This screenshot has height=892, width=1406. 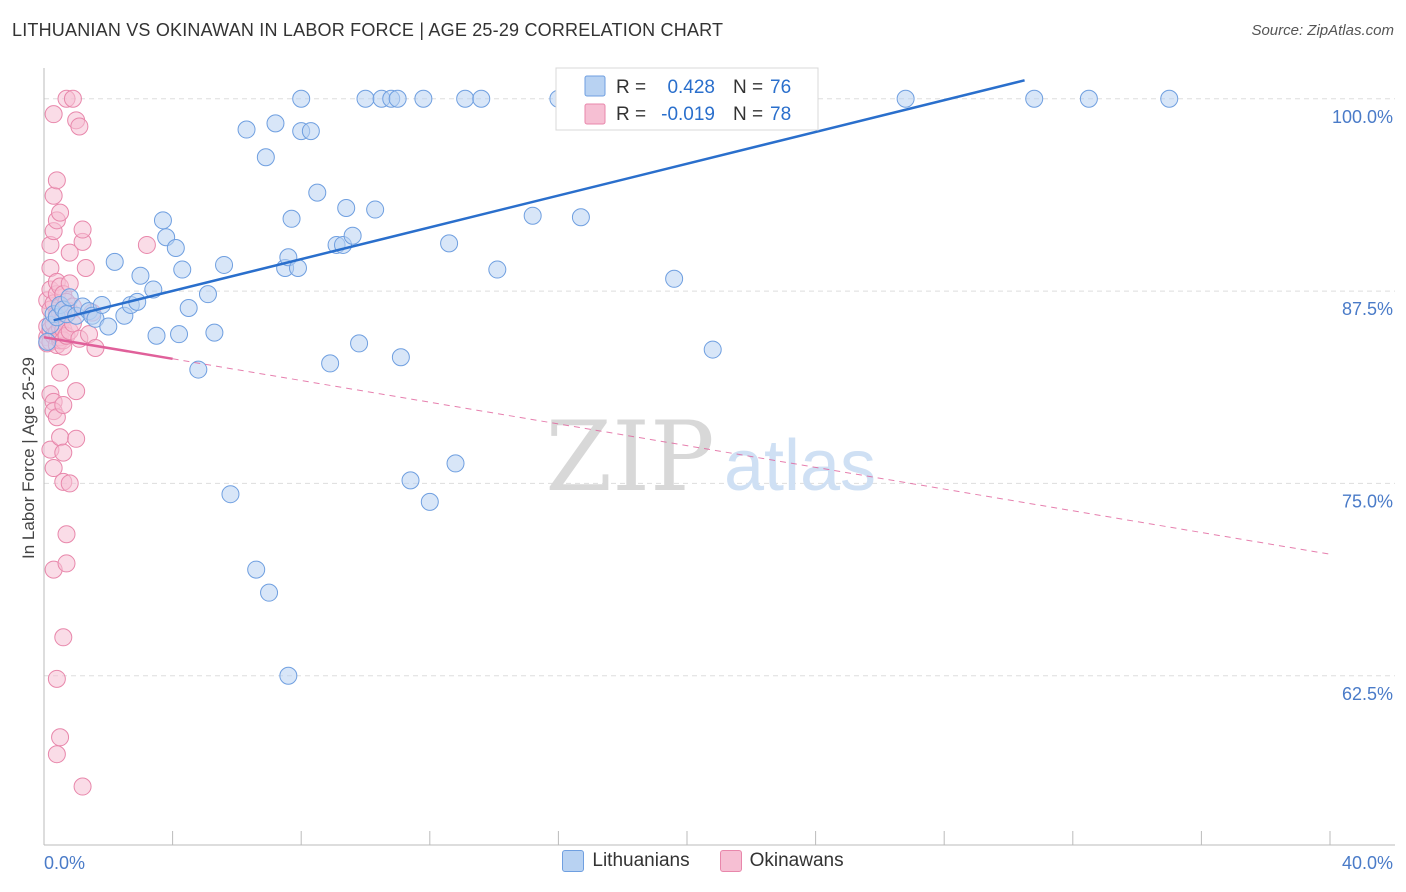 What do you see at coordinates (573, 861) in the screenshot?
I see `legend-swatch-lithuanians` at bounding box center [573, 861].